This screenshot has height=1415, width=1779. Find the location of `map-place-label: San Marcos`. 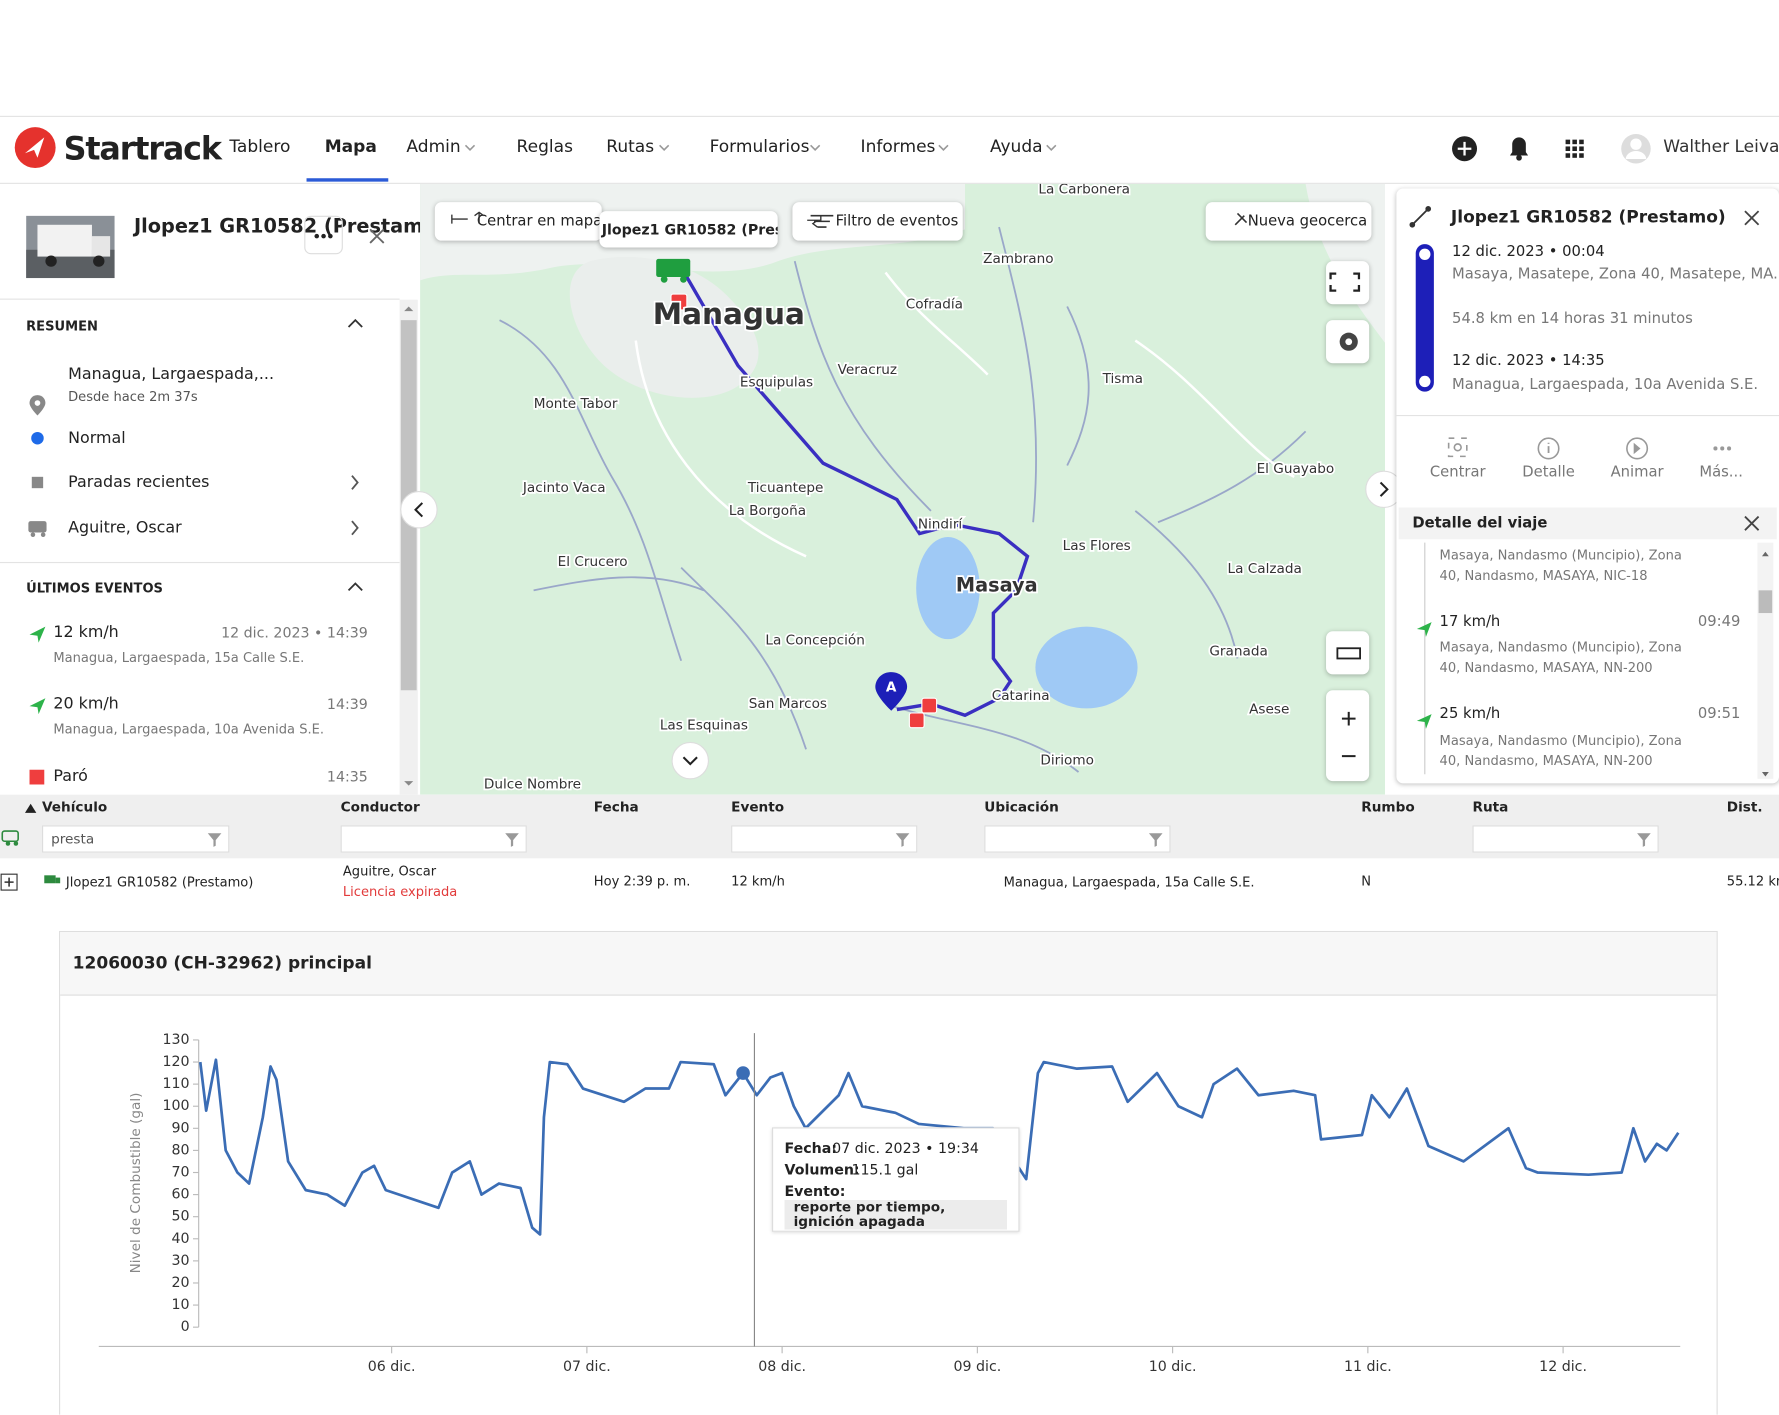

map-place-label: San Marcos is located at coordinates (788, 704).